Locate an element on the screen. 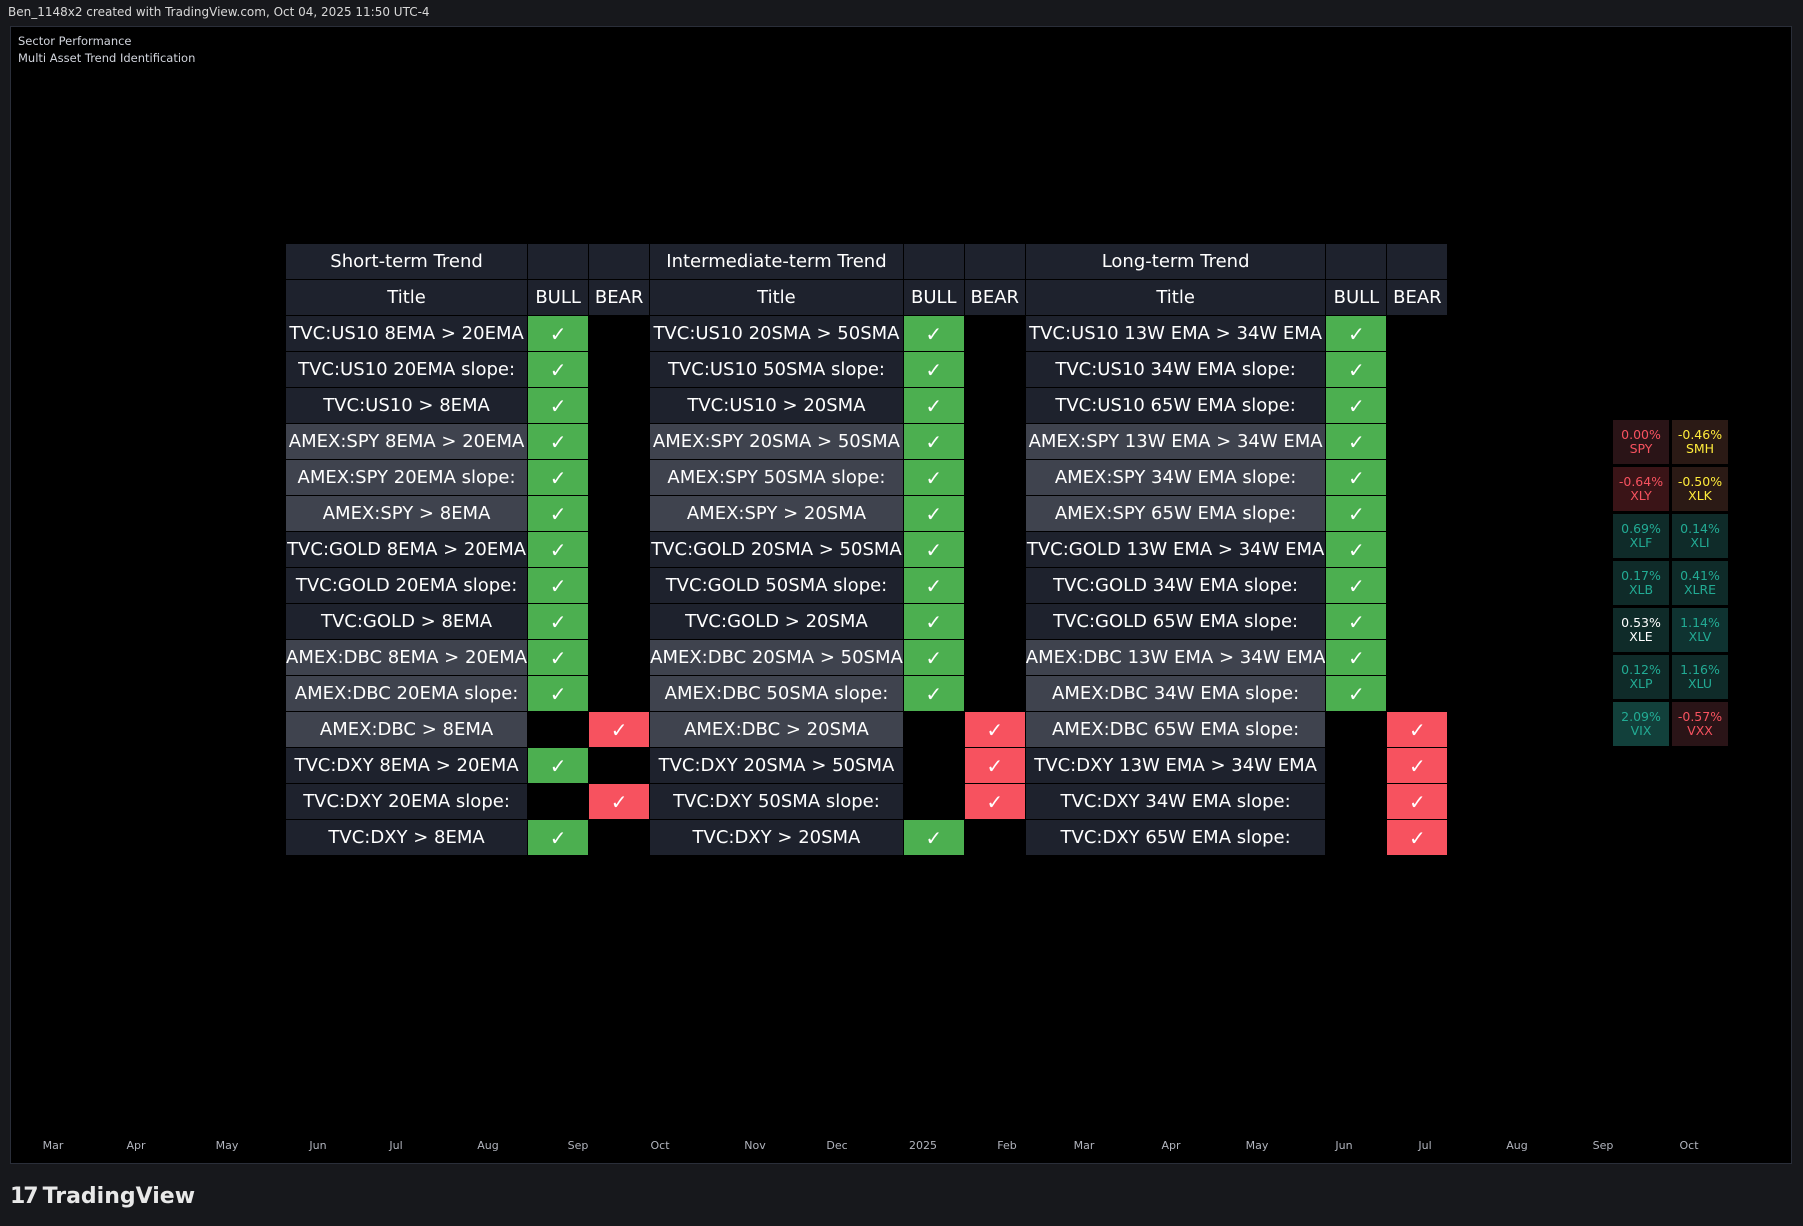 The width and height of the screenshot is (1803, 1226). sector-change: -0.50% is located at coordinates (1700, 481).